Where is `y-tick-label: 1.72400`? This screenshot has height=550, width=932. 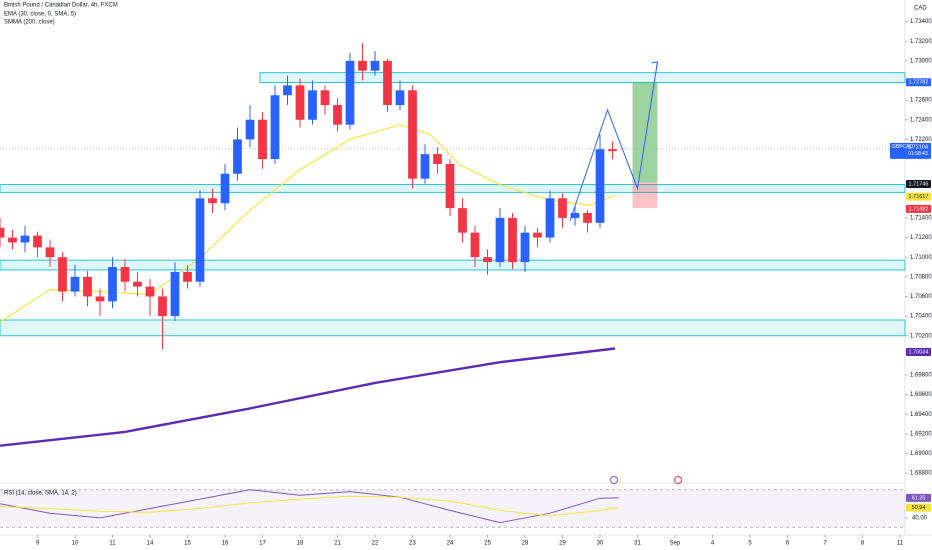 y-tick-label: 1.72400 is located at coordinates (921, 120).